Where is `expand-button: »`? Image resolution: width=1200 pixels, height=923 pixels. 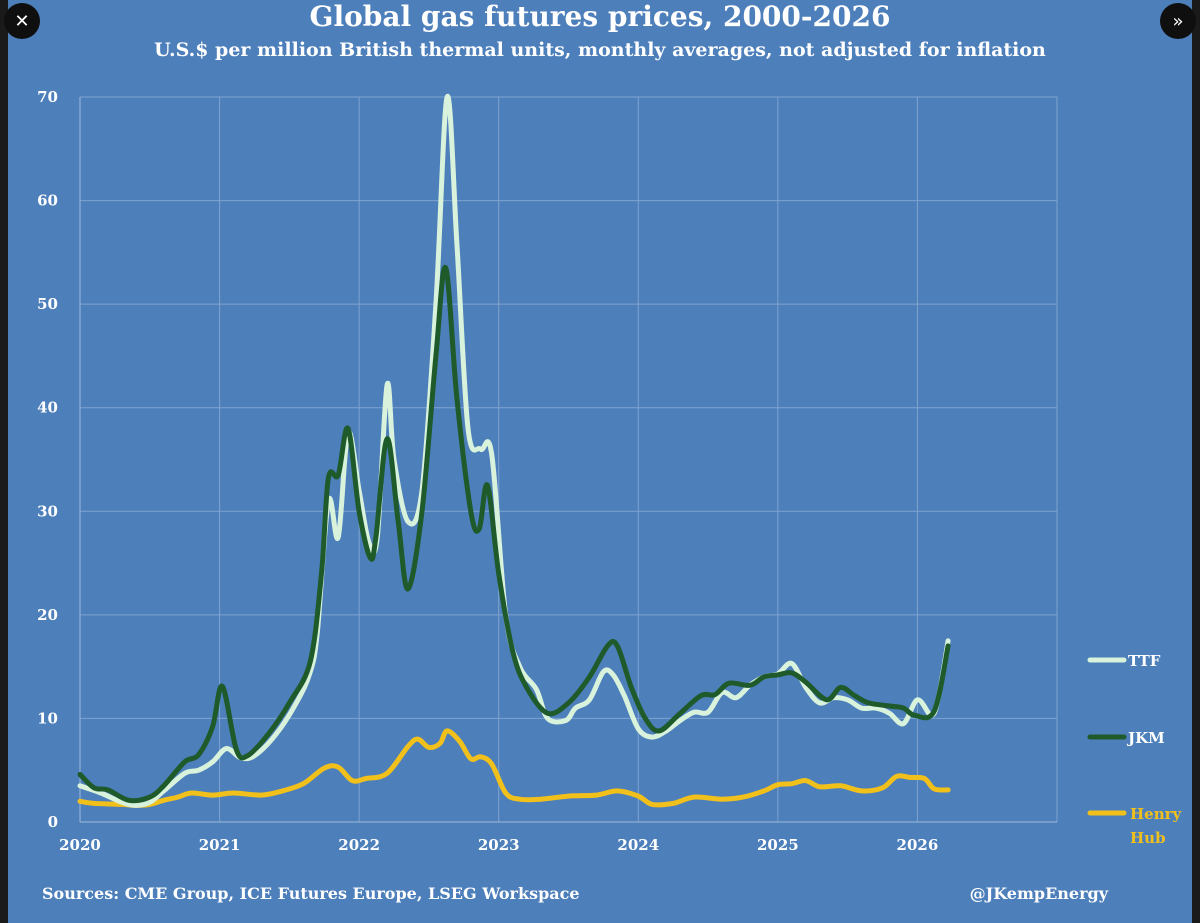 expand-button: » is located at coordinates (1178, 21).